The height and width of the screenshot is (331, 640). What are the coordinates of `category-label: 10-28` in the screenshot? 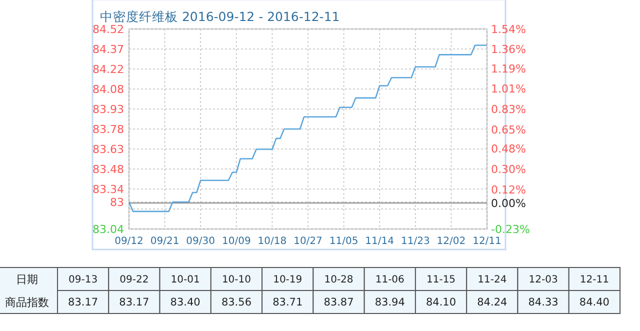 It's located at (339, 280).